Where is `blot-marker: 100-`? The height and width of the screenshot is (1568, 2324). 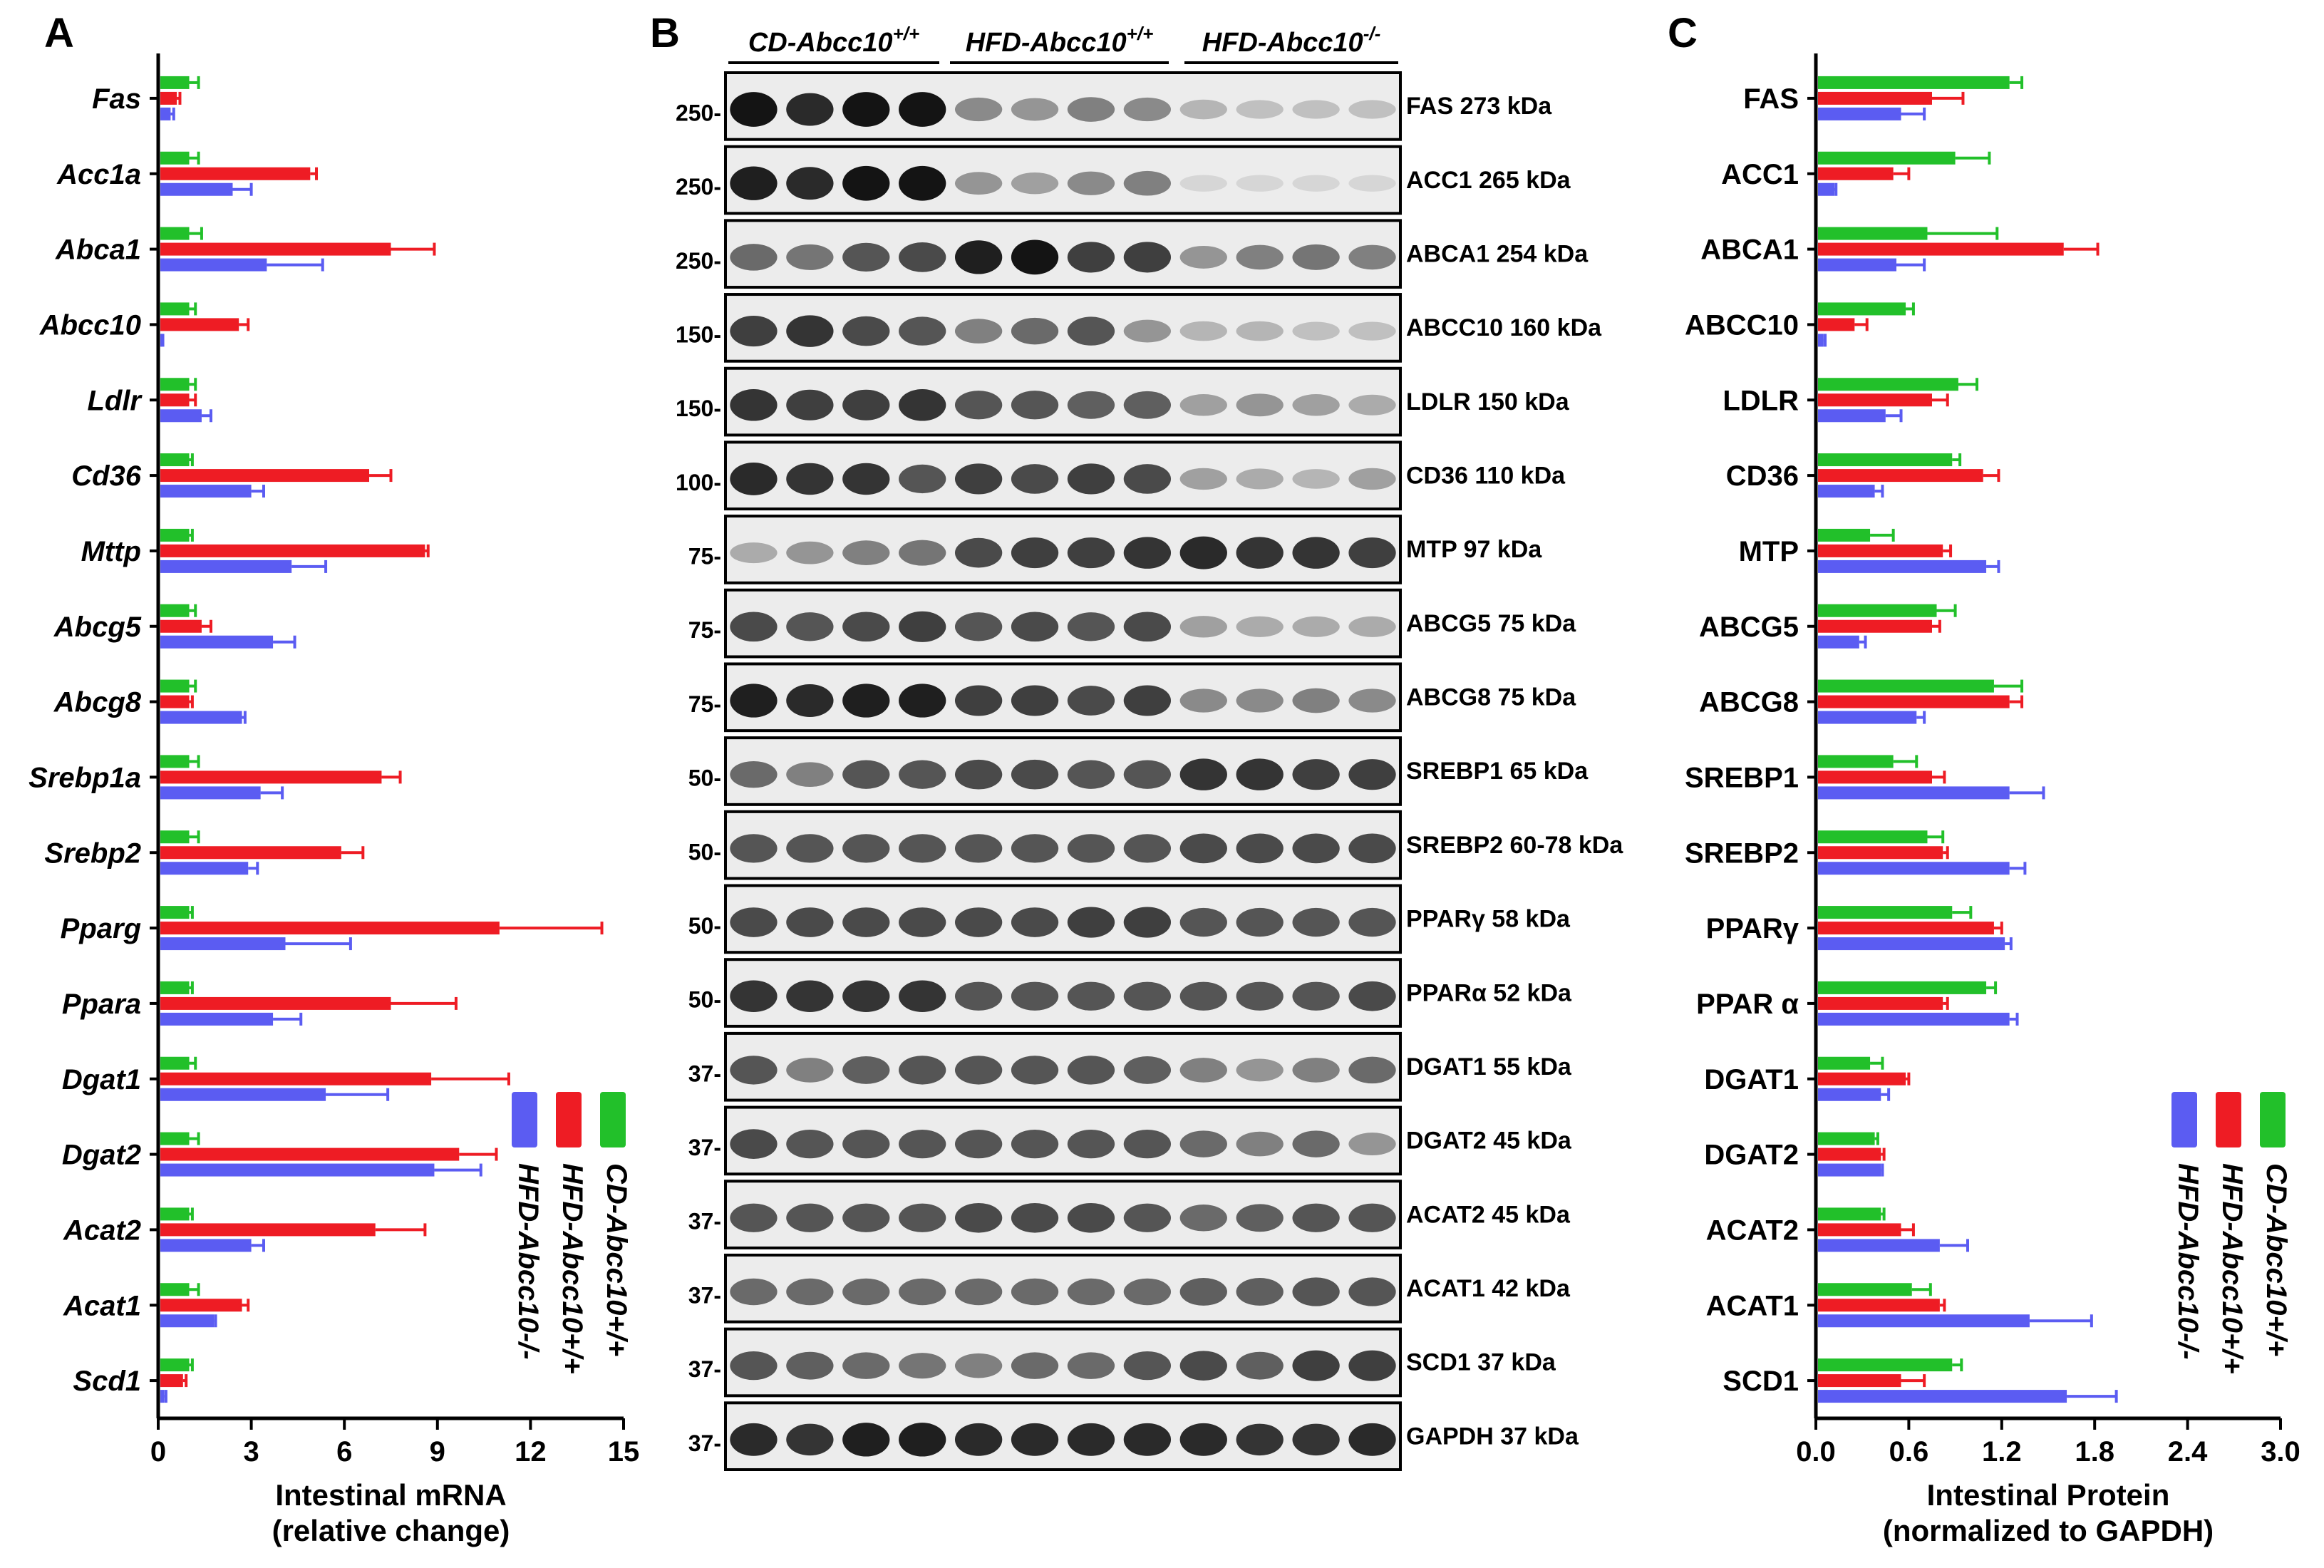
blot-marker: 100- is located at coordinates (698, 482).